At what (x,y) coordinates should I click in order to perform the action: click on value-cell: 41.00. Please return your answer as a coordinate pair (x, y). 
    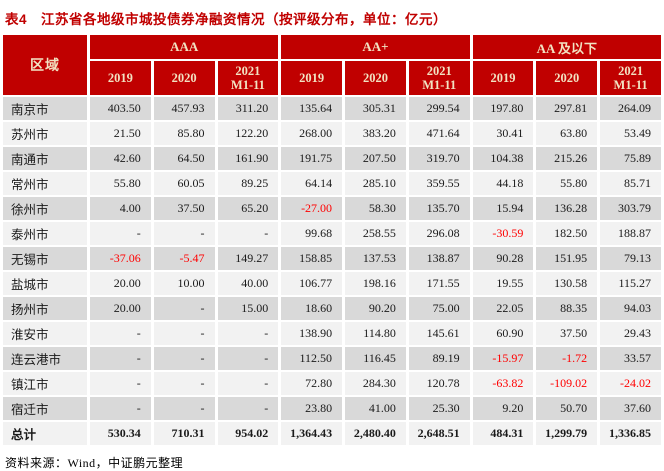
    Looking at the image, I should click on (375, 408).